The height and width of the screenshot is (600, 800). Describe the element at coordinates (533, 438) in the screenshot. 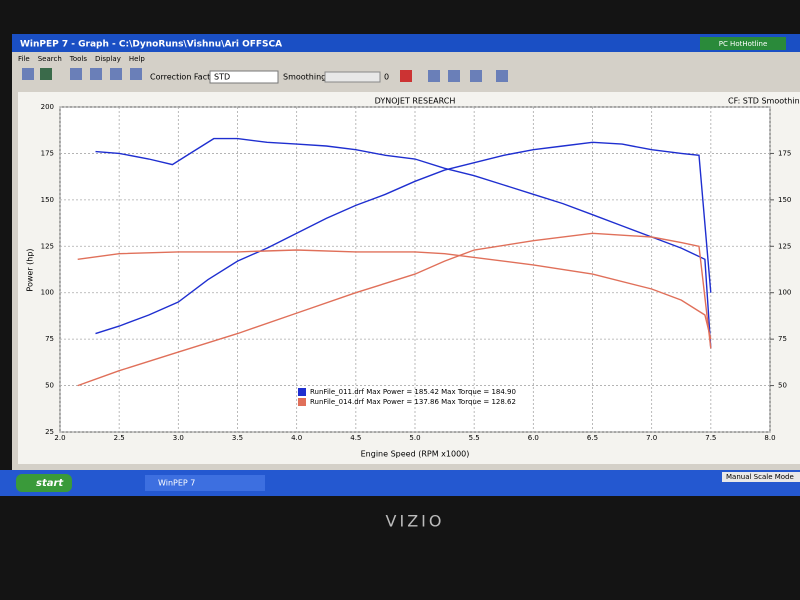

I see `x-tick-label: 6.0` at that location.